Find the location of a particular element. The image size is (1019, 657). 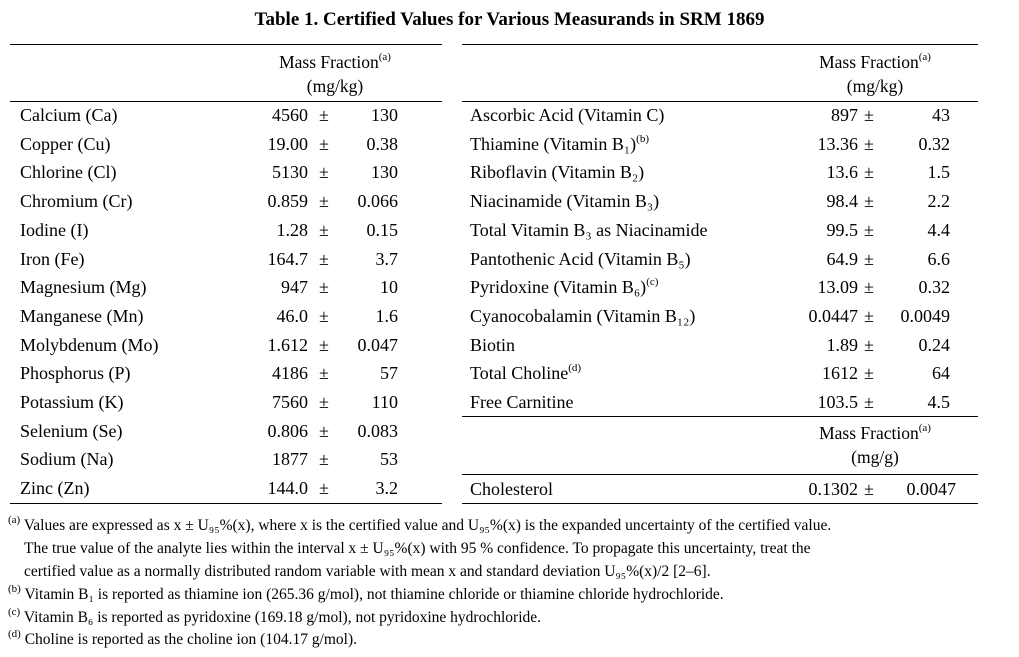

certified-value: 99.5 is located at coordinates (842, 229).